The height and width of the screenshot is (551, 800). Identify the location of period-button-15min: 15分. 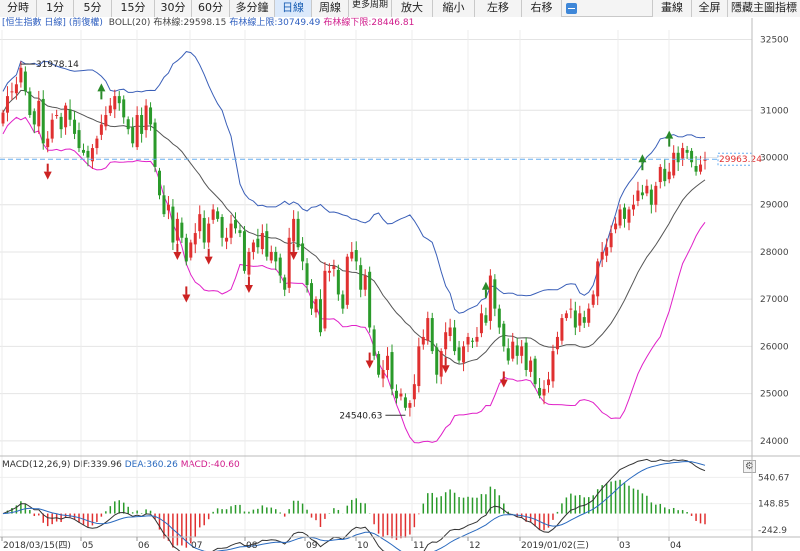
(133, 8).